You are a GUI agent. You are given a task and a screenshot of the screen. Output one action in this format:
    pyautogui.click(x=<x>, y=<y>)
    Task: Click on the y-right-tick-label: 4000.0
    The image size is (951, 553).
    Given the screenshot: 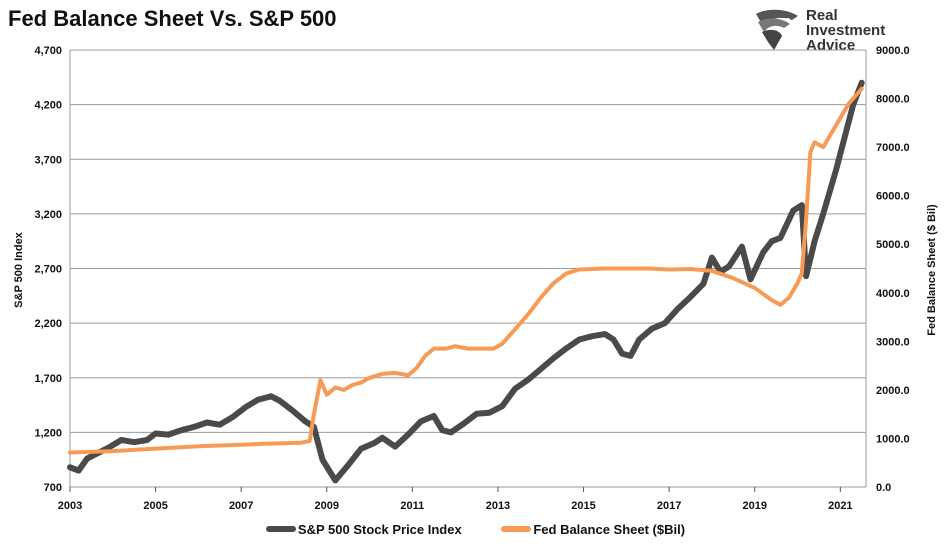 What is the action you would take?
    pyautogui.click(x=893, y=294)
    